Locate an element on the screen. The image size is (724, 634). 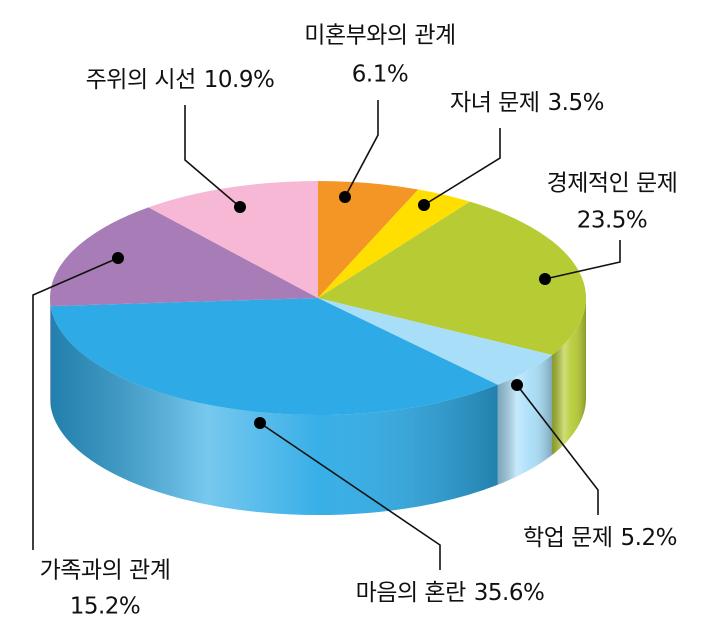
slice-label: 주위의 시선 10.9% is located at coordinates (180, 80).